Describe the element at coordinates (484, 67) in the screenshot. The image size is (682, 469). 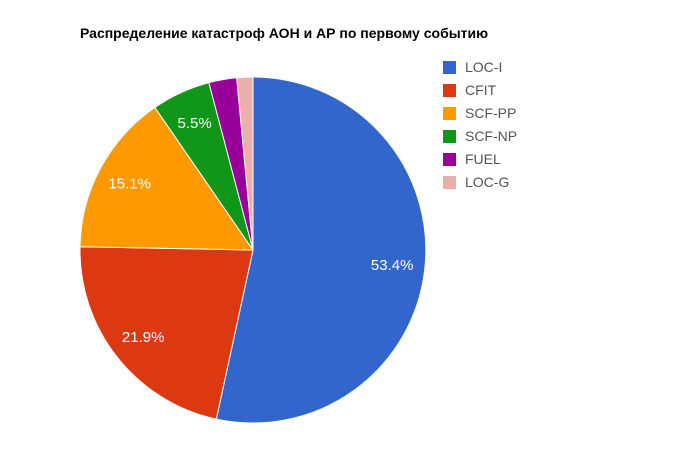
I see `legend-item-label: LOC-I` at that location.